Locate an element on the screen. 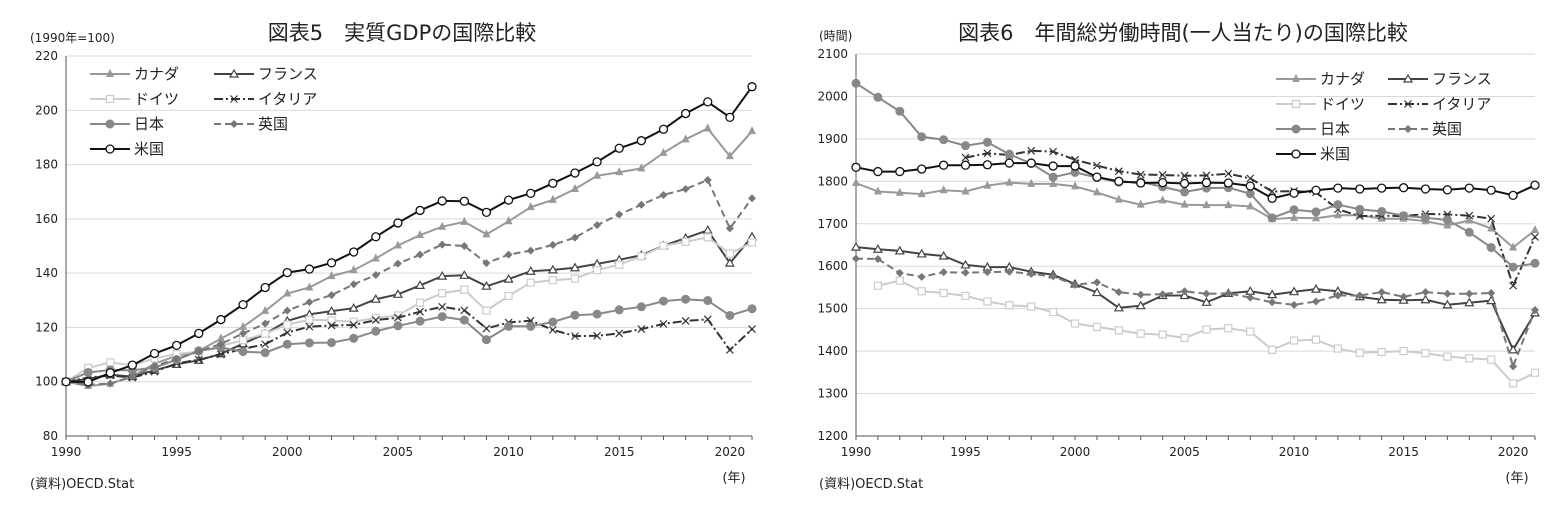 This screenshot has width=1566, height=514. x-axis-unit-label: (年) is located at coordinates (1516, 478).